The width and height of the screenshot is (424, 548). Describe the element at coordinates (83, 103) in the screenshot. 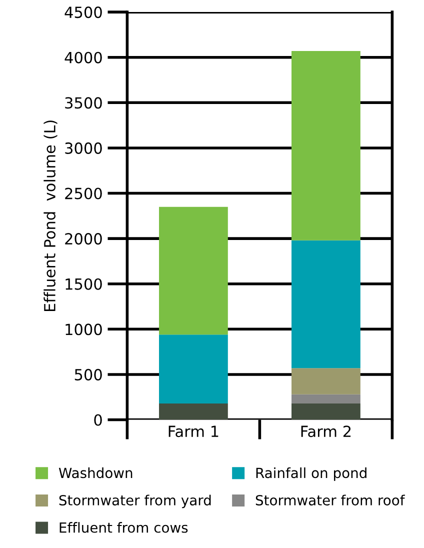

I see `y-tick-label: 3500` at that location.